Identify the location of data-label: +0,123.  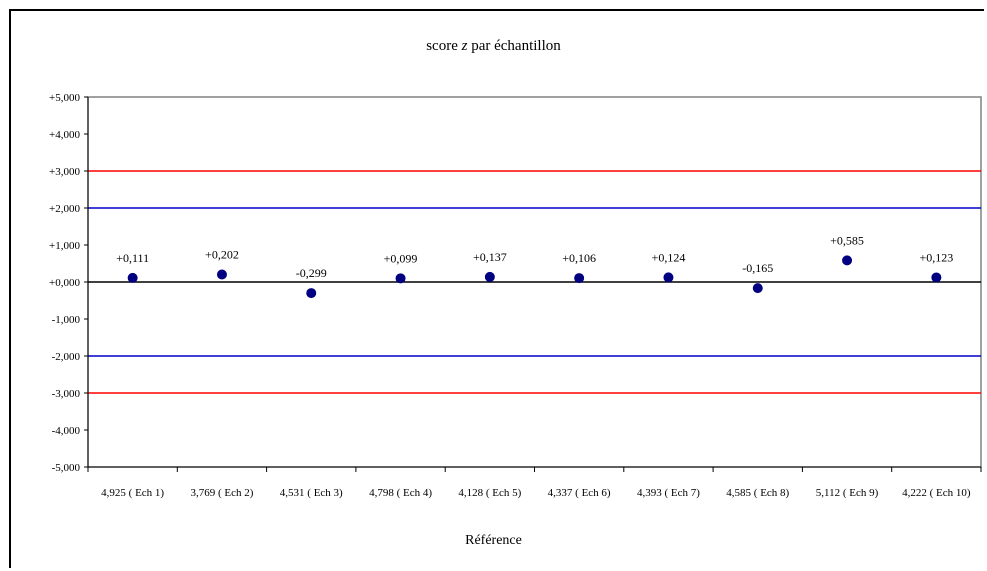
(936, 257).